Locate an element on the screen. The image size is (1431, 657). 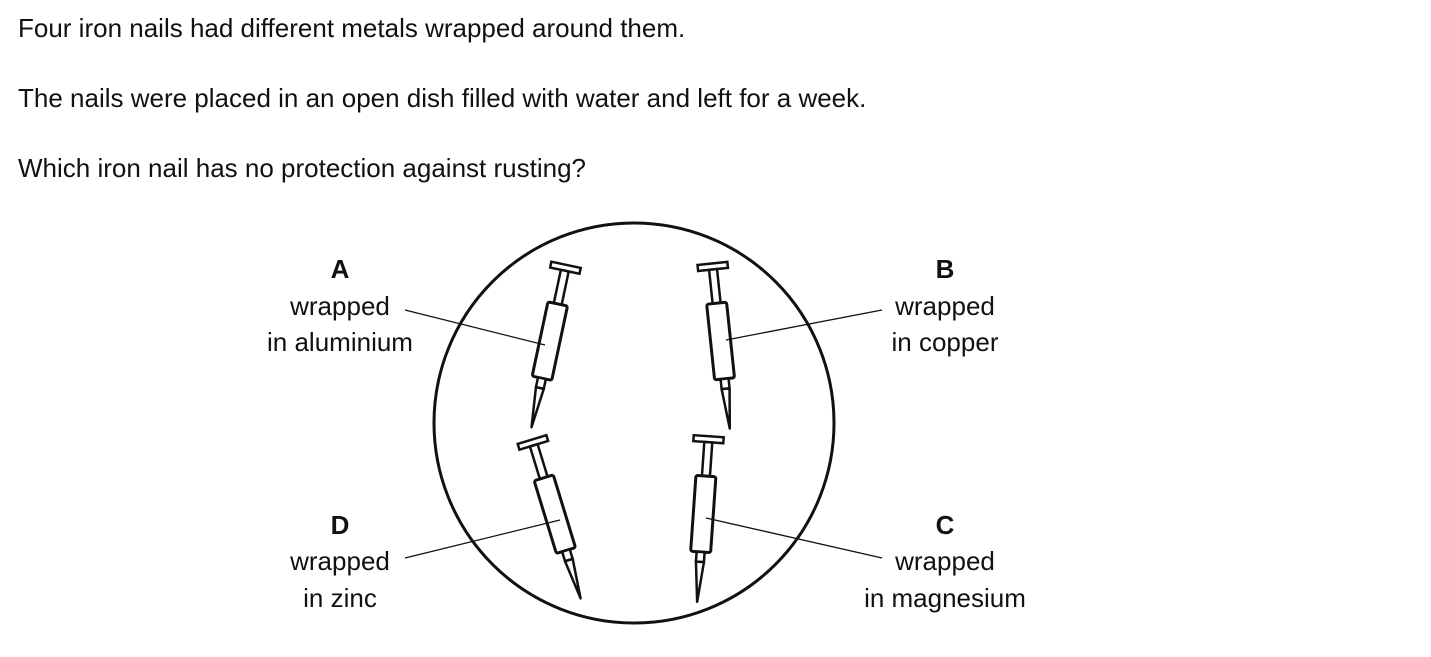
nail-d is located at coordinates (556, 519).